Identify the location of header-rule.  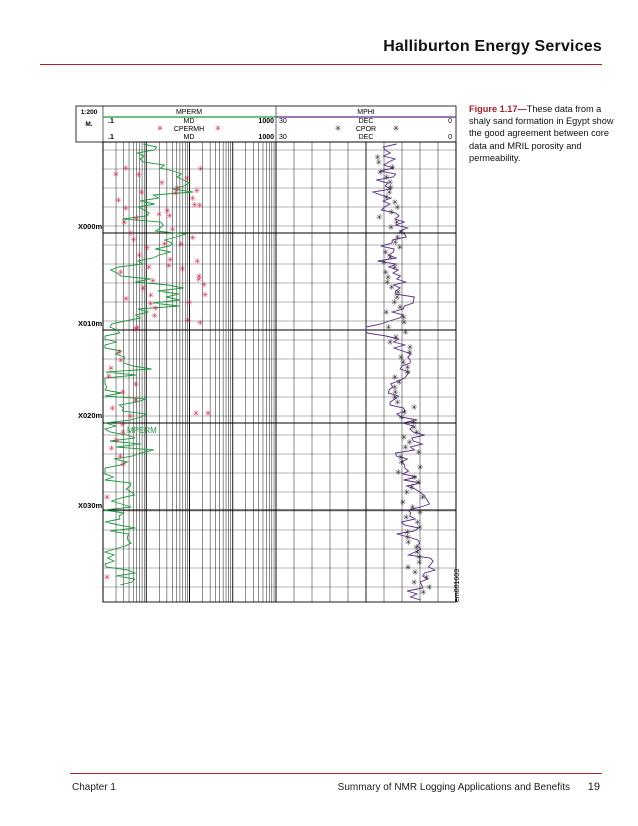
(321, 64).